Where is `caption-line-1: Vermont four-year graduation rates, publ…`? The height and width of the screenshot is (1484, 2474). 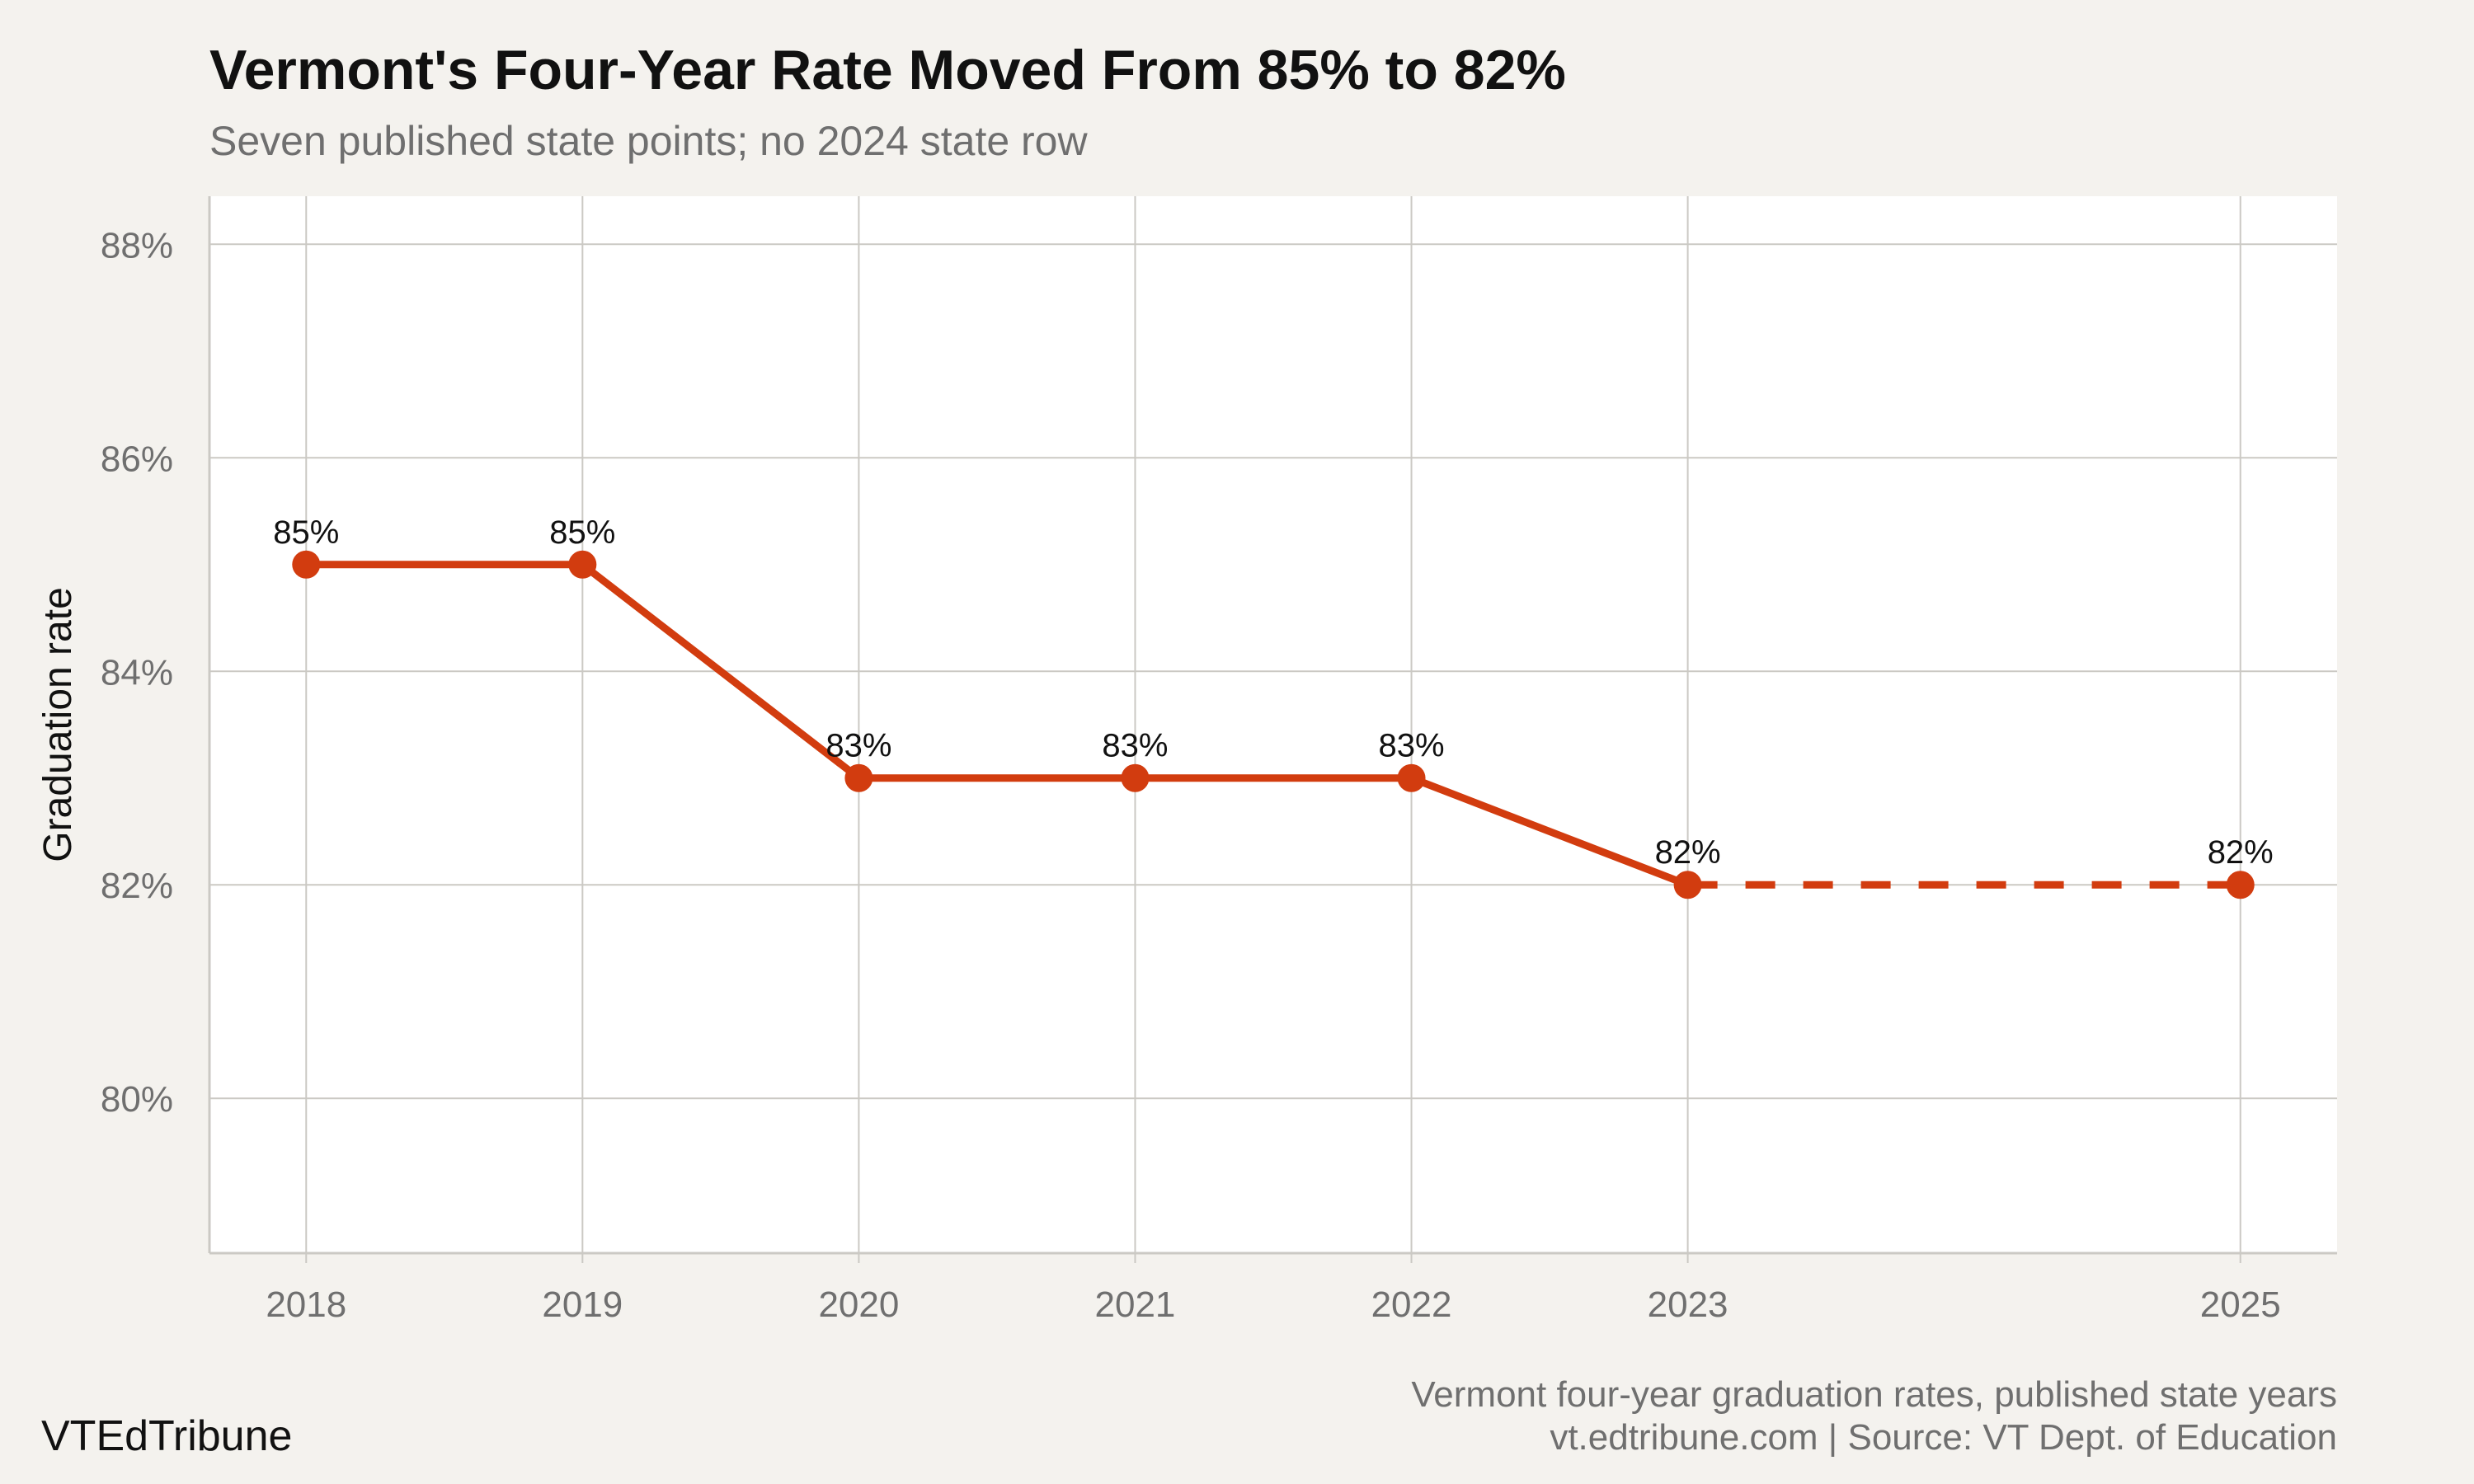
caption-line-1: Vermont four-year graduation rates, publ… is located at coordinates (1874, 1394).